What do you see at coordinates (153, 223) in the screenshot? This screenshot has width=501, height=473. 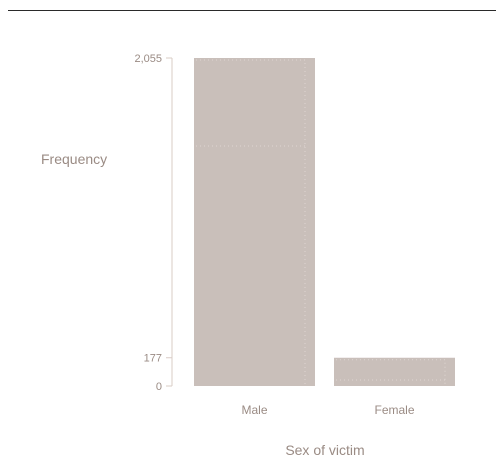 I see `y-ticks: 0 177 2,055` at bounding box center [153, 223].